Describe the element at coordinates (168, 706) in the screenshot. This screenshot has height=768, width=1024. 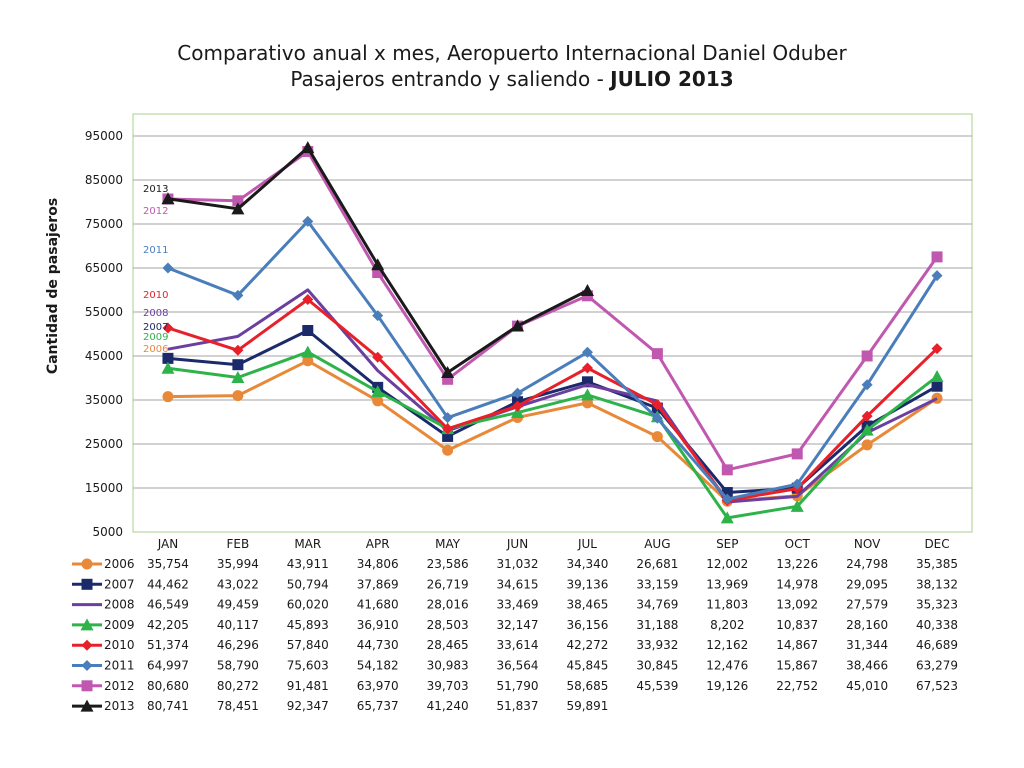
I see `data-label-2013-JAN: 80,741` at that location.